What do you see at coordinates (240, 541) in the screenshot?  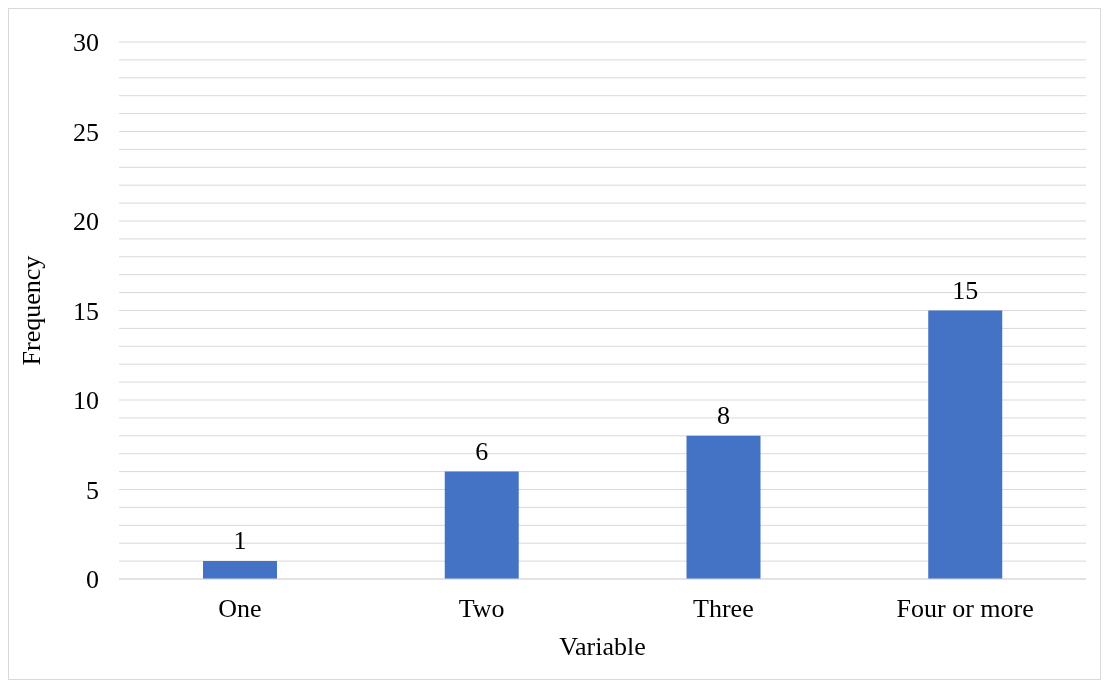 I see `data-label: 1` at bounding box center [240, 541].